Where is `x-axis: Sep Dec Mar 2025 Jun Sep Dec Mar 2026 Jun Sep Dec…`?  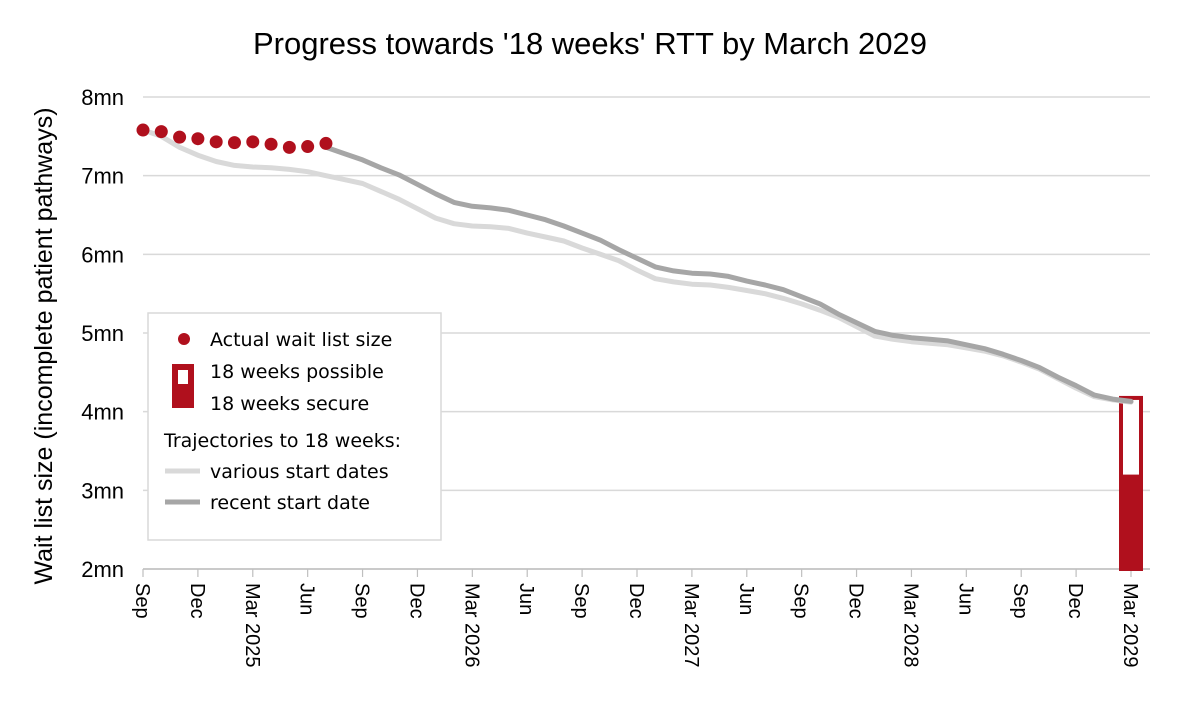 x-axis: Sep Dec Mar 2025 Jun Sep Dec Mar 2026 Jun Sep Dec… is located at coordinates (640, 618).